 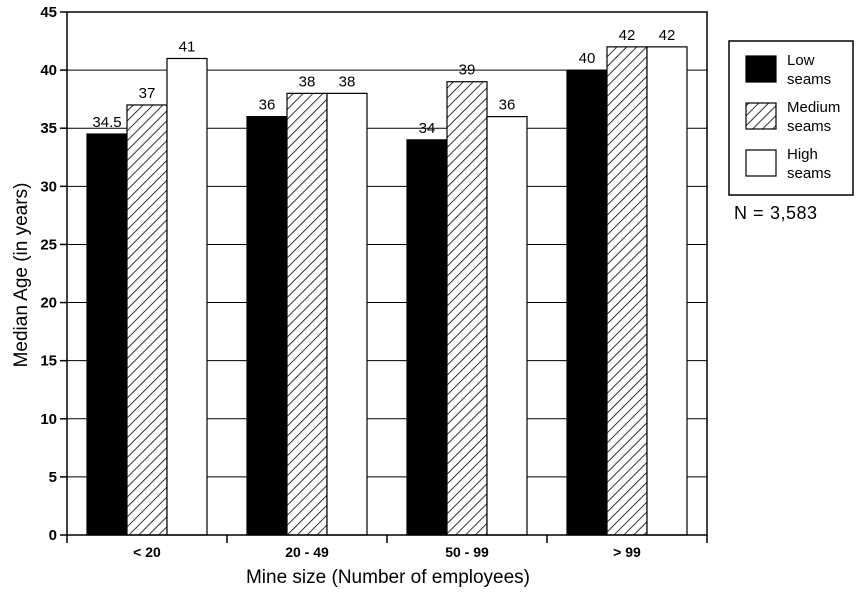 What do you see at coordinates (794, 213) in the screenshot?
I see `sample-size-value: 3,583` at bounding box center [794, 213].